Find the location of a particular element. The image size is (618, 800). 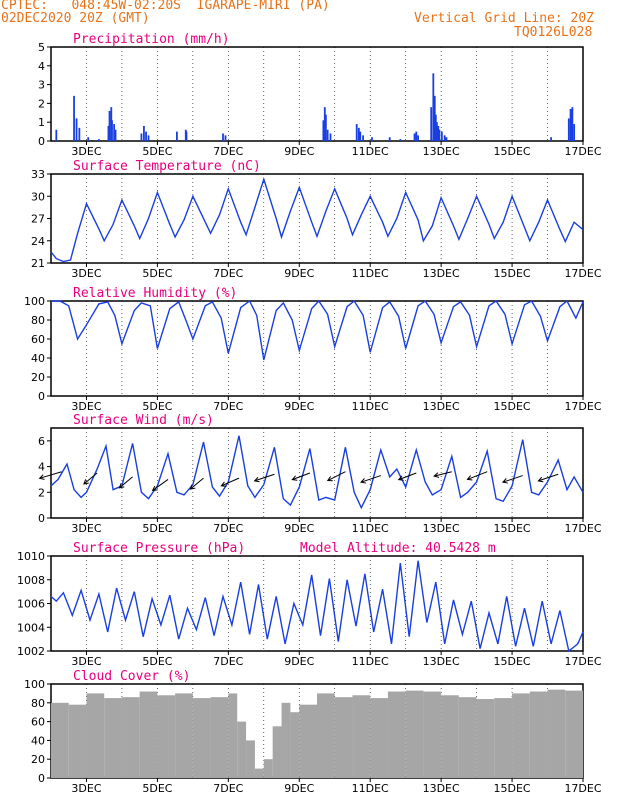

humidity-xtick-label: 3DEC is located at coordinates (86, 406).